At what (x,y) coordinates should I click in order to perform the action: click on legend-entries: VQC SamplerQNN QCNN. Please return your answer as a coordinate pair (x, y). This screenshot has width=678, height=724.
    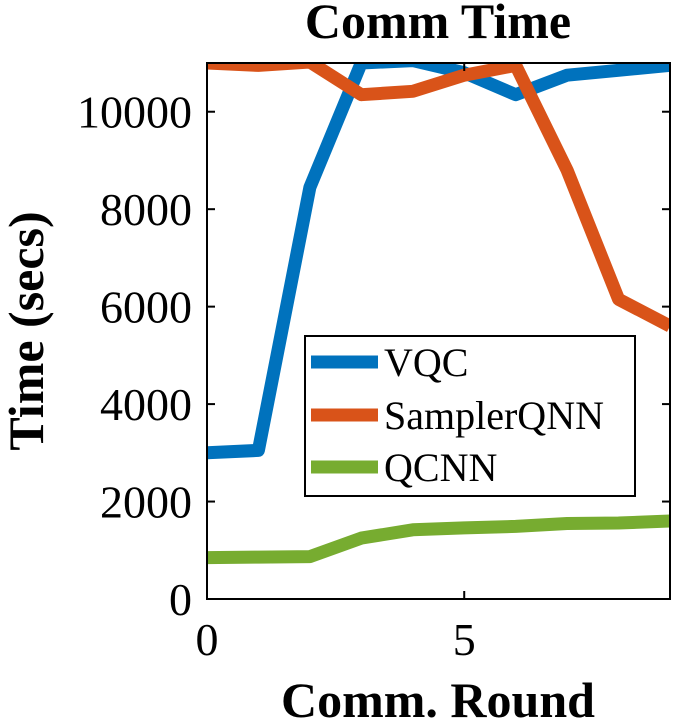
    Looking at the image, I should click on (457, 415).